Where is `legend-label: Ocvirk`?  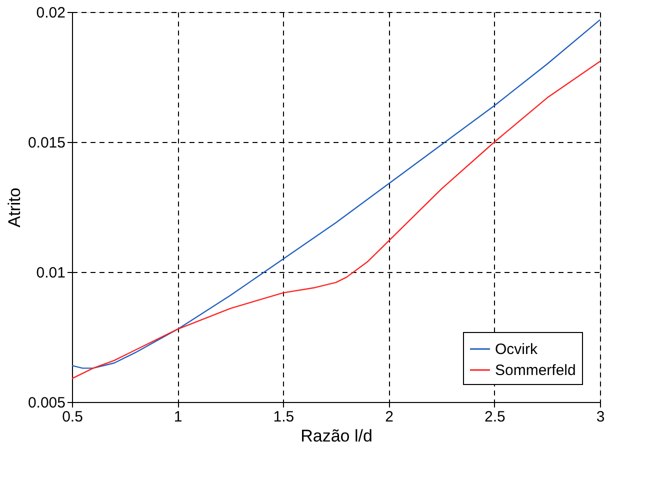
legend-label: Ocvirk is located at coordinates (516, 349).